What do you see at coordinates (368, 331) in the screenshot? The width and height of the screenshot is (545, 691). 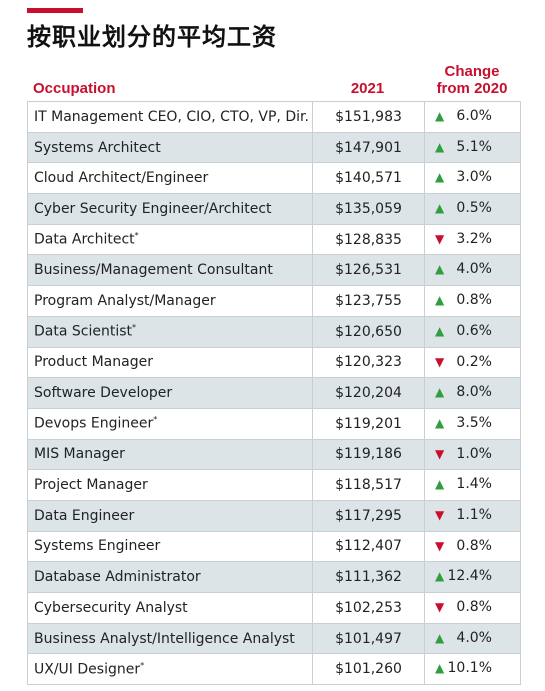 I see `salary: $120,650` at bounding box center [368, 331].